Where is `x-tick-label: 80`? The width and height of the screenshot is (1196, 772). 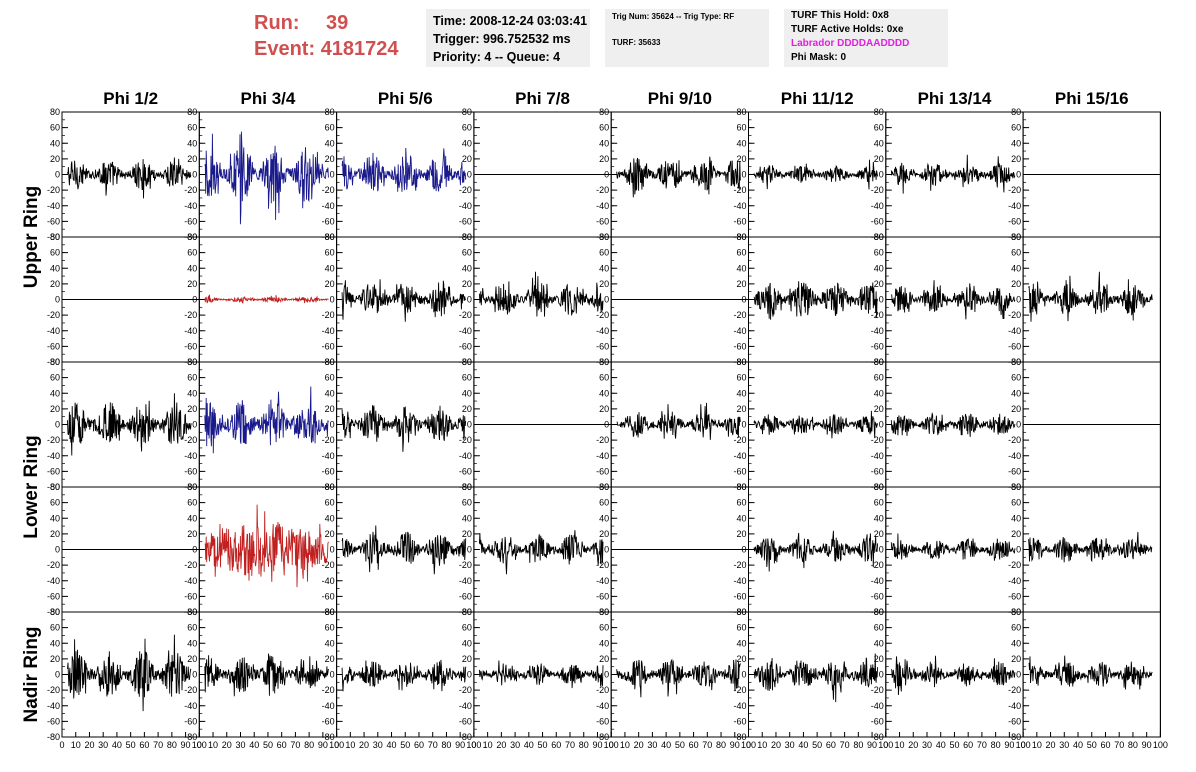 x-tick-label: 80 is located at coordinates (172, 745).